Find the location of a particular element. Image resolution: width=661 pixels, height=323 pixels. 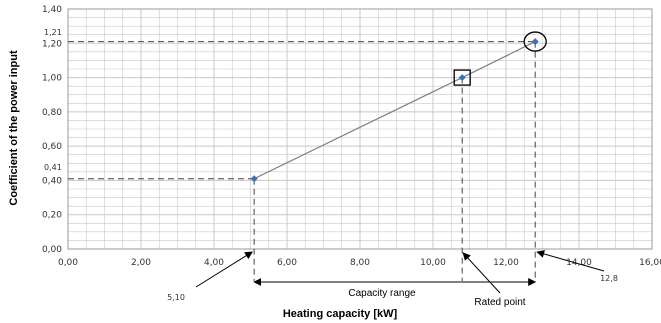

x-tick-label: 6,00 is located at coordinates (287, 263).